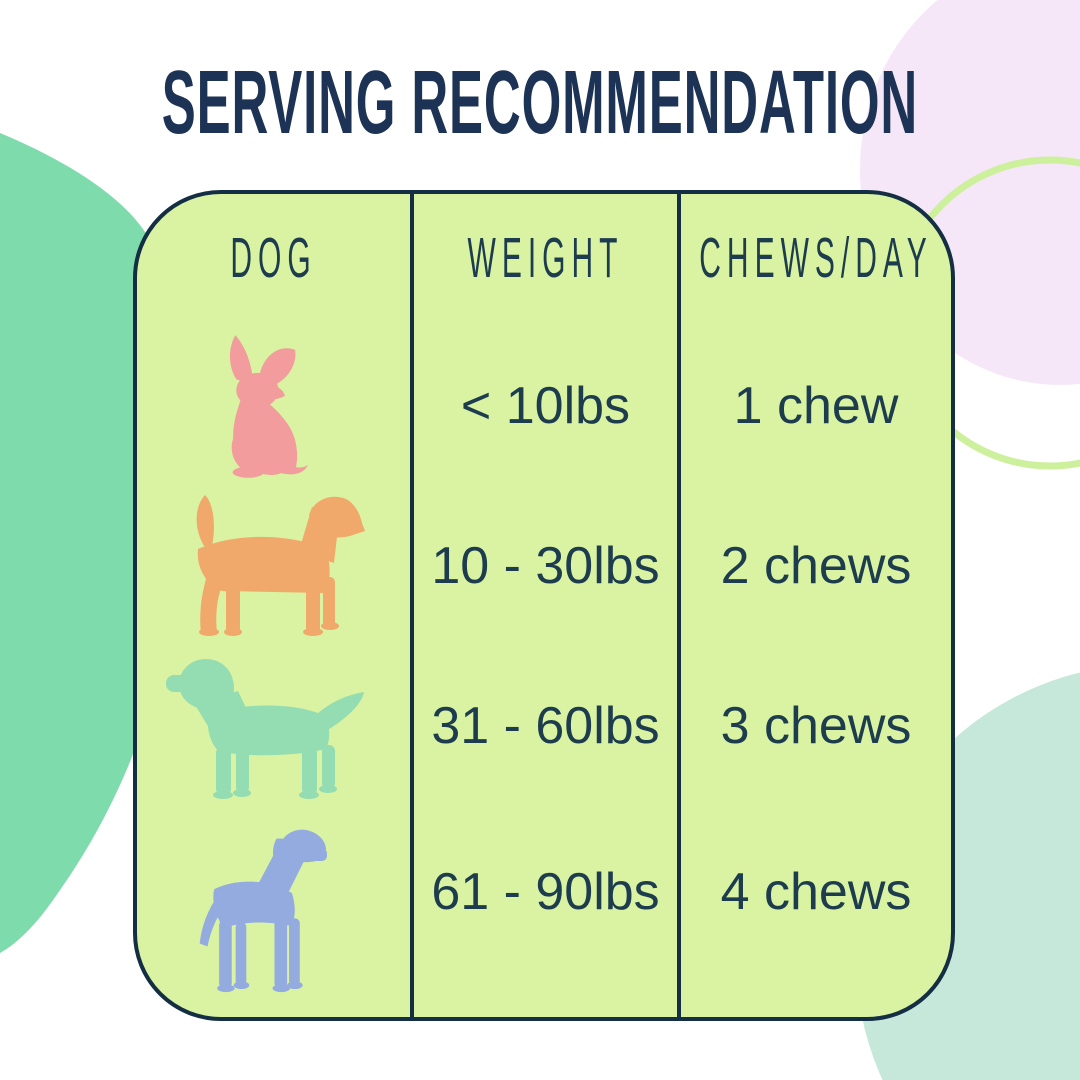 The width and height of the screenshot is (1080, 1080). I want to click on table-row-1-dog, so click(273, 406).